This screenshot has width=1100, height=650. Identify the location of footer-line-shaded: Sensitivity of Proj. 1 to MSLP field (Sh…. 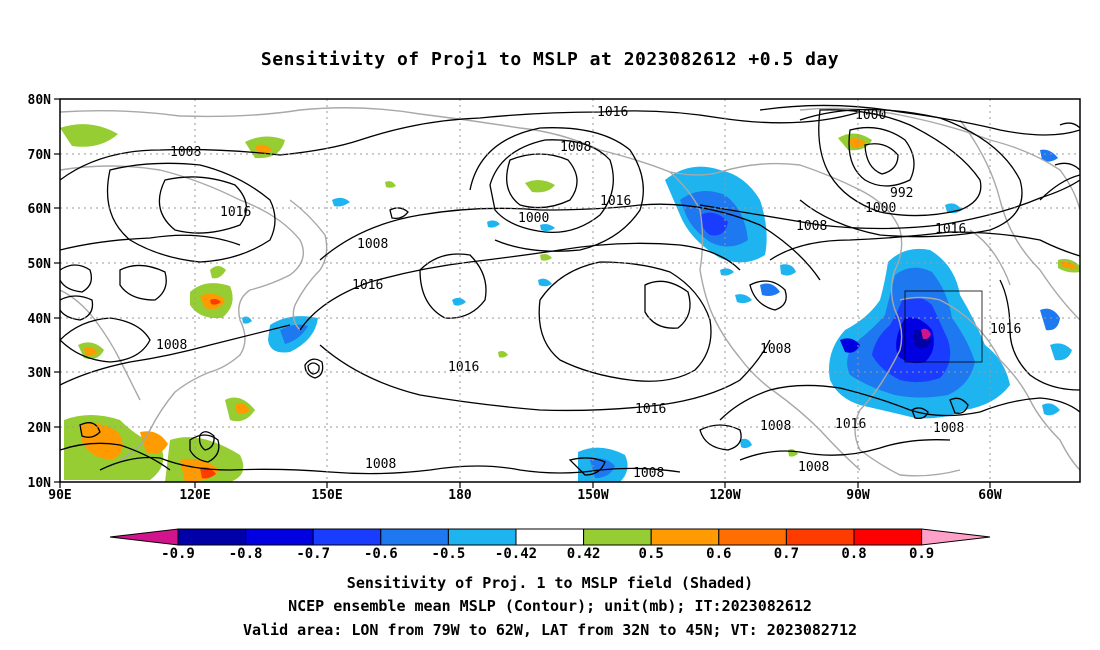
(550, 583).